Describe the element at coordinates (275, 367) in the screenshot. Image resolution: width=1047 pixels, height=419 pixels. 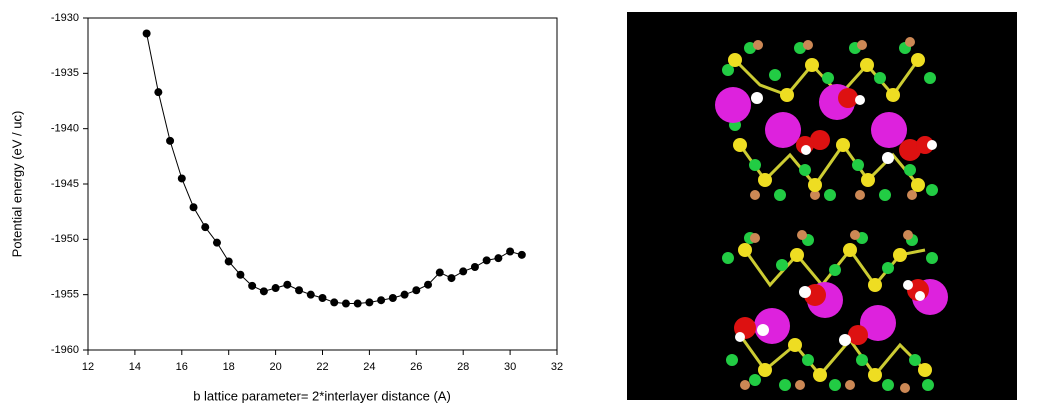
I see `x-tick-label: 20` at that location.